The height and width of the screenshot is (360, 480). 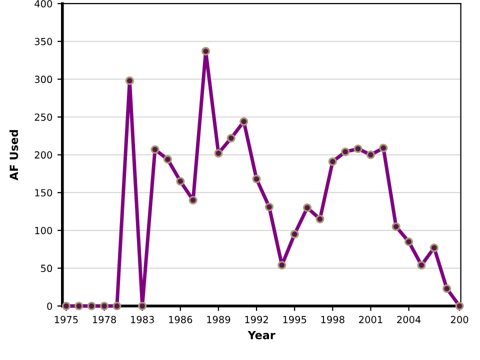 What do you see at coordinates (43, 155) in the screenshot?
I see `y-tick-label: 200` at bounding box center [43, 155].